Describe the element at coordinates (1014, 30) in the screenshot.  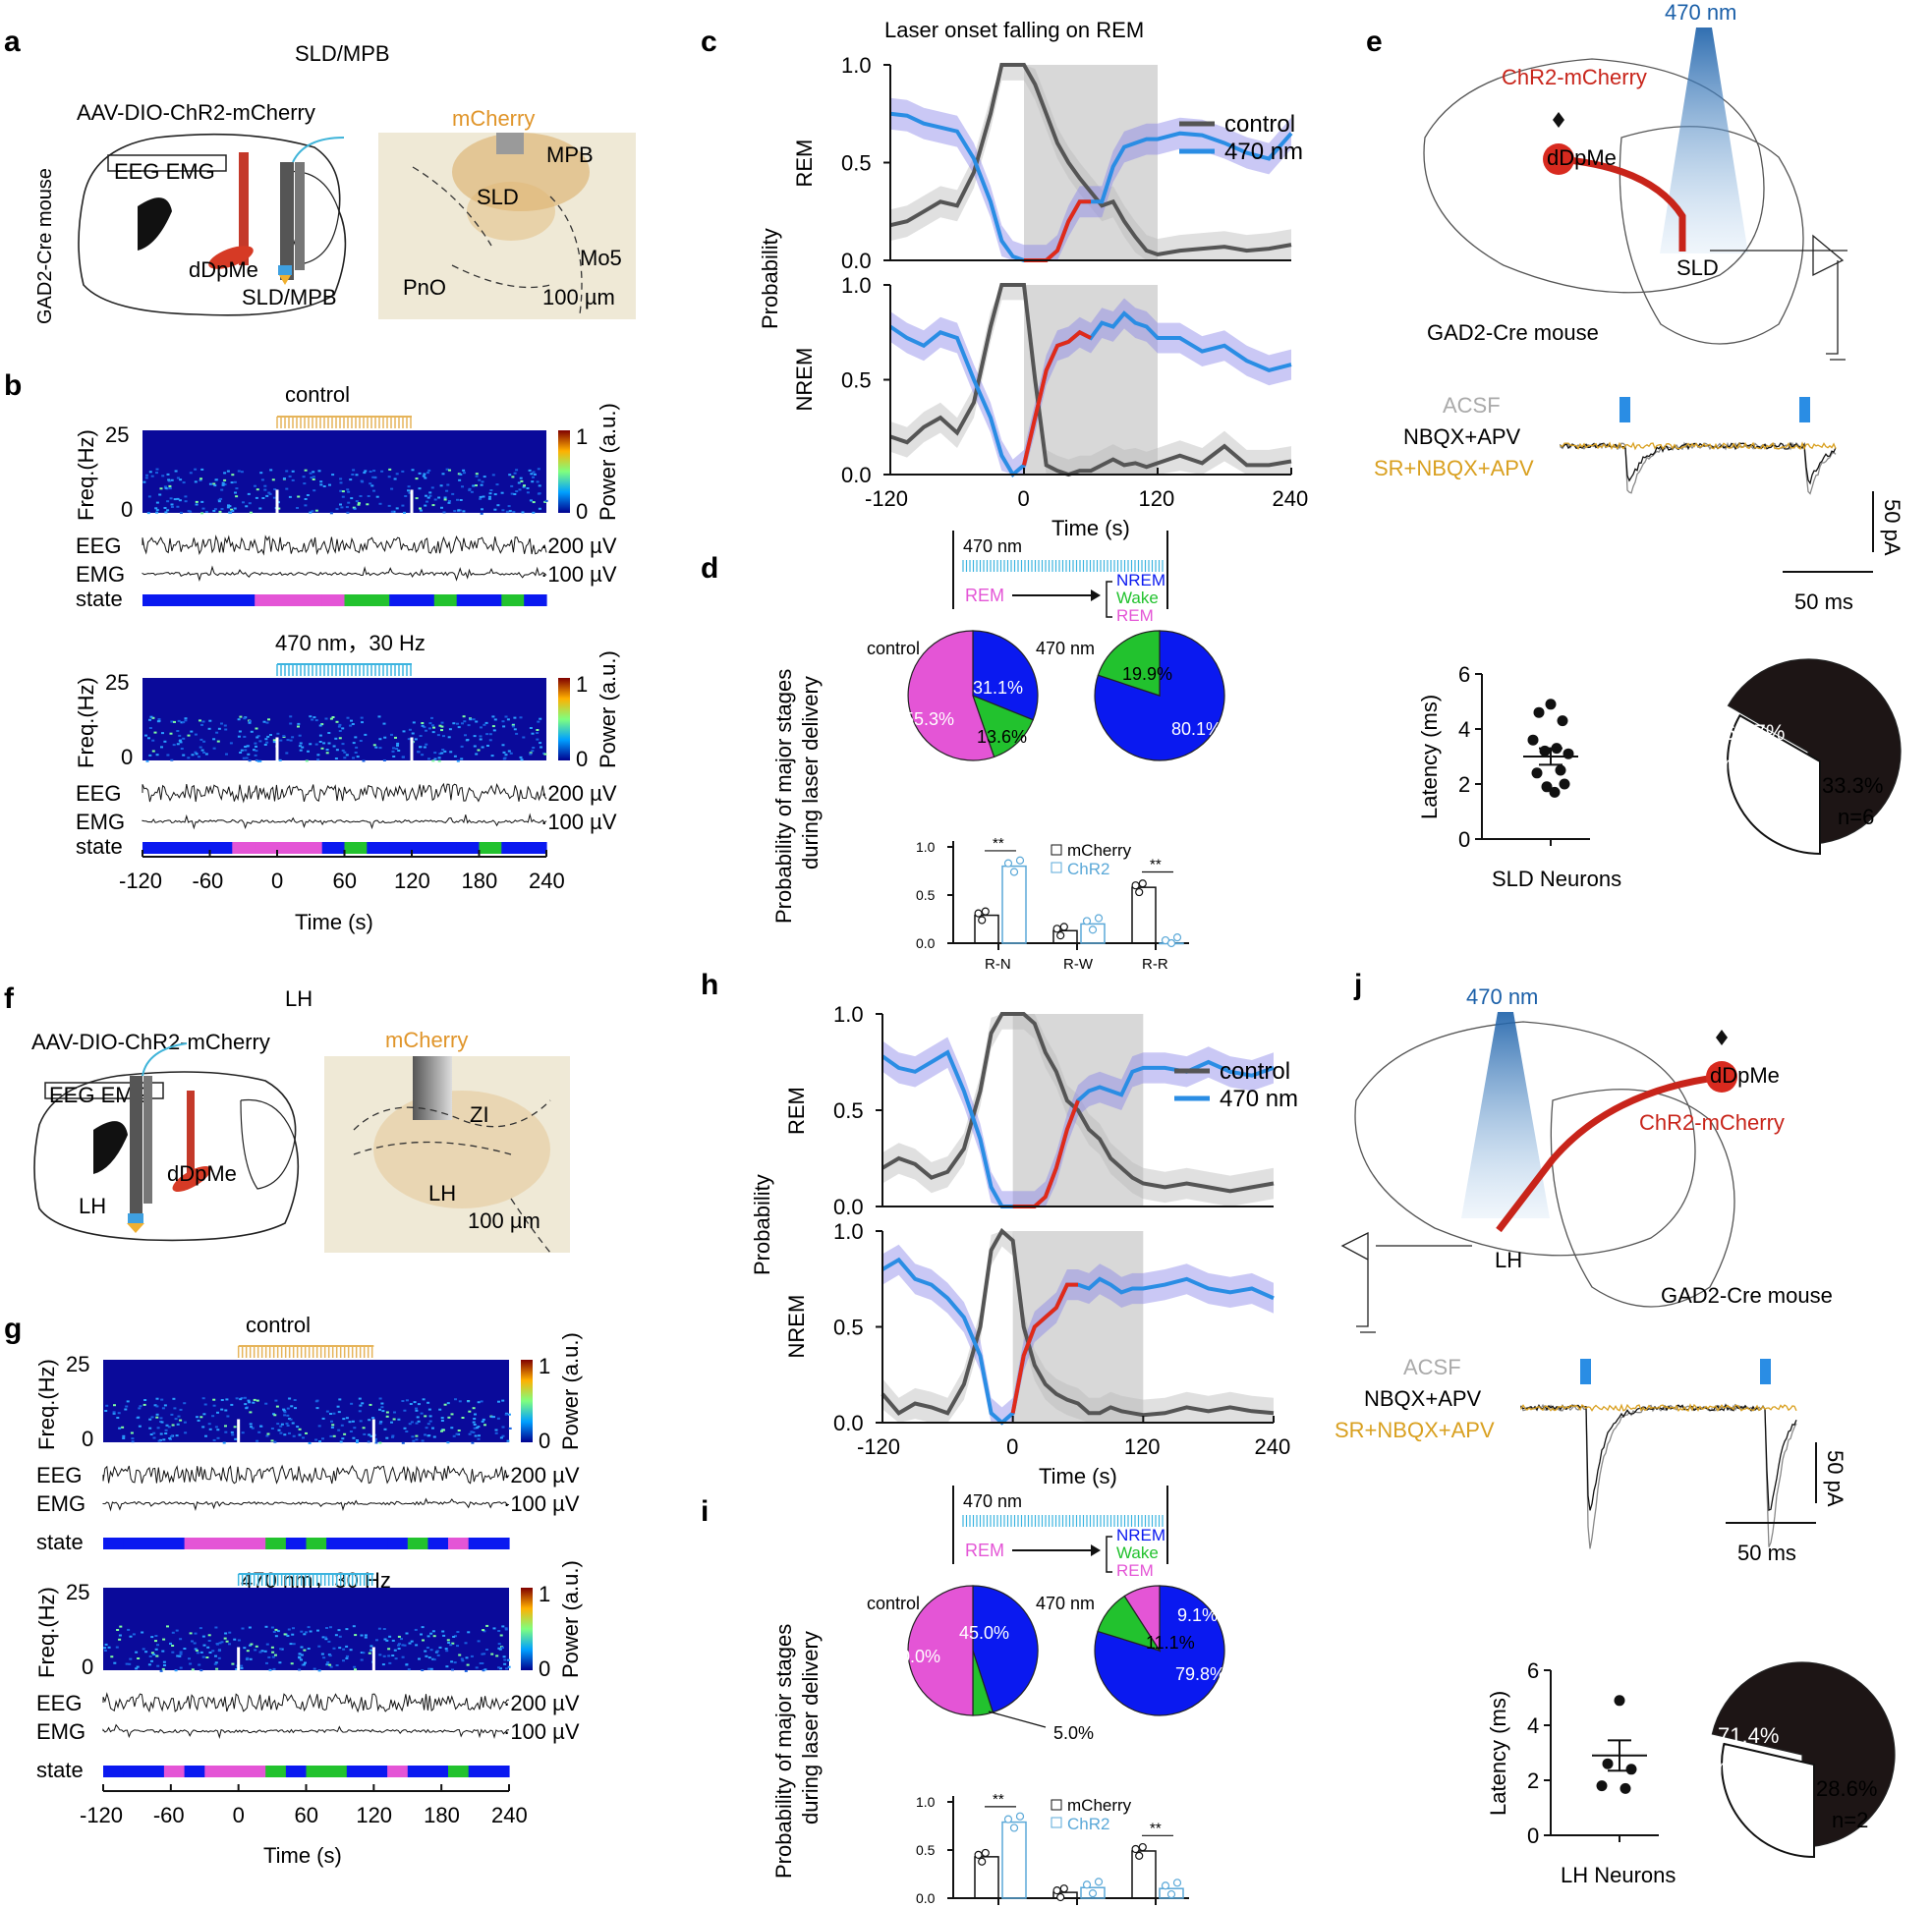
I see `panel-c-title: Laser onset falling on REM` at that location.